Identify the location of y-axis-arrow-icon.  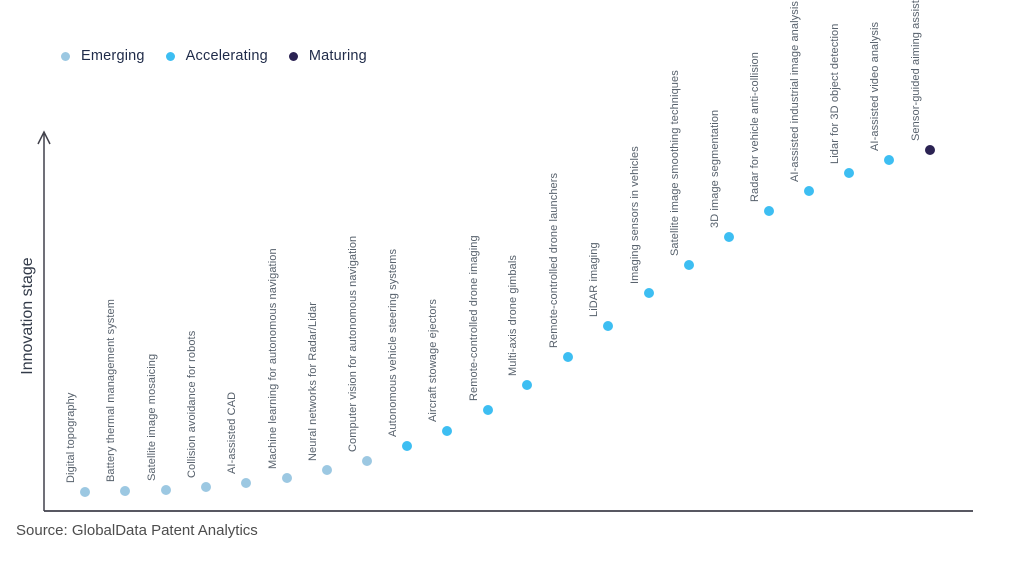
(44, 137).